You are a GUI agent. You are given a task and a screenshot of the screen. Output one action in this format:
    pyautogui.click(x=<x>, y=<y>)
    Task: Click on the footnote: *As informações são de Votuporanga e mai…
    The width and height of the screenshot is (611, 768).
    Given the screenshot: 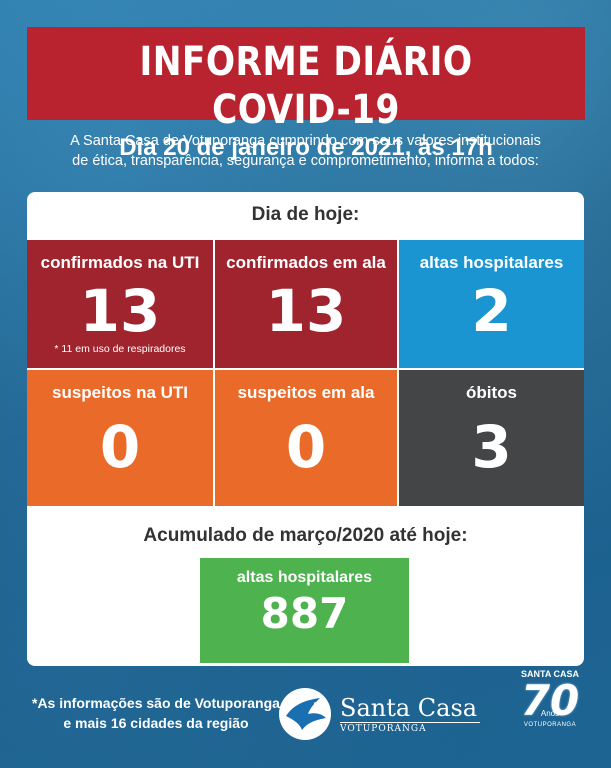 What is the action you would take?
    pyautogui.click(x=156, y=713)
    